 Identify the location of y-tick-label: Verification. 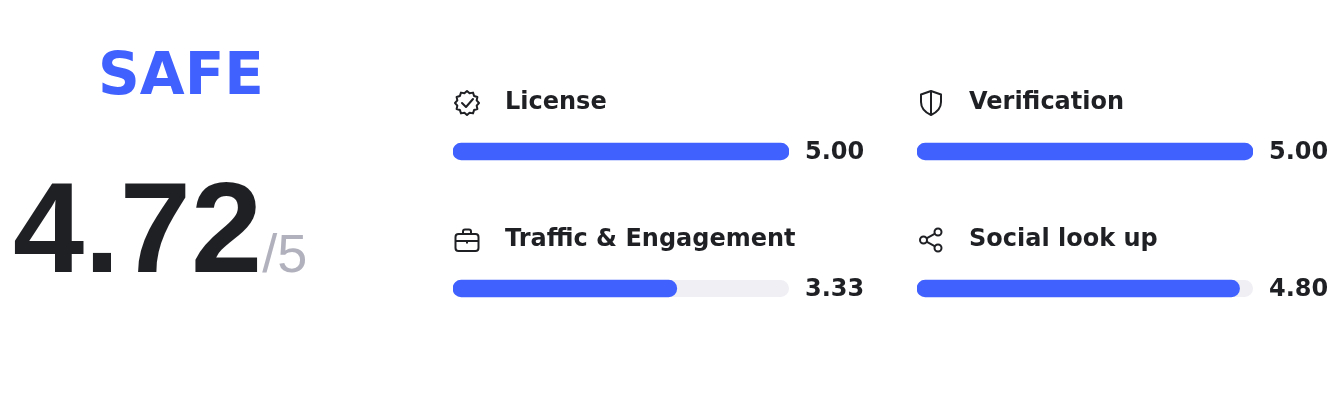
(1047, 100).